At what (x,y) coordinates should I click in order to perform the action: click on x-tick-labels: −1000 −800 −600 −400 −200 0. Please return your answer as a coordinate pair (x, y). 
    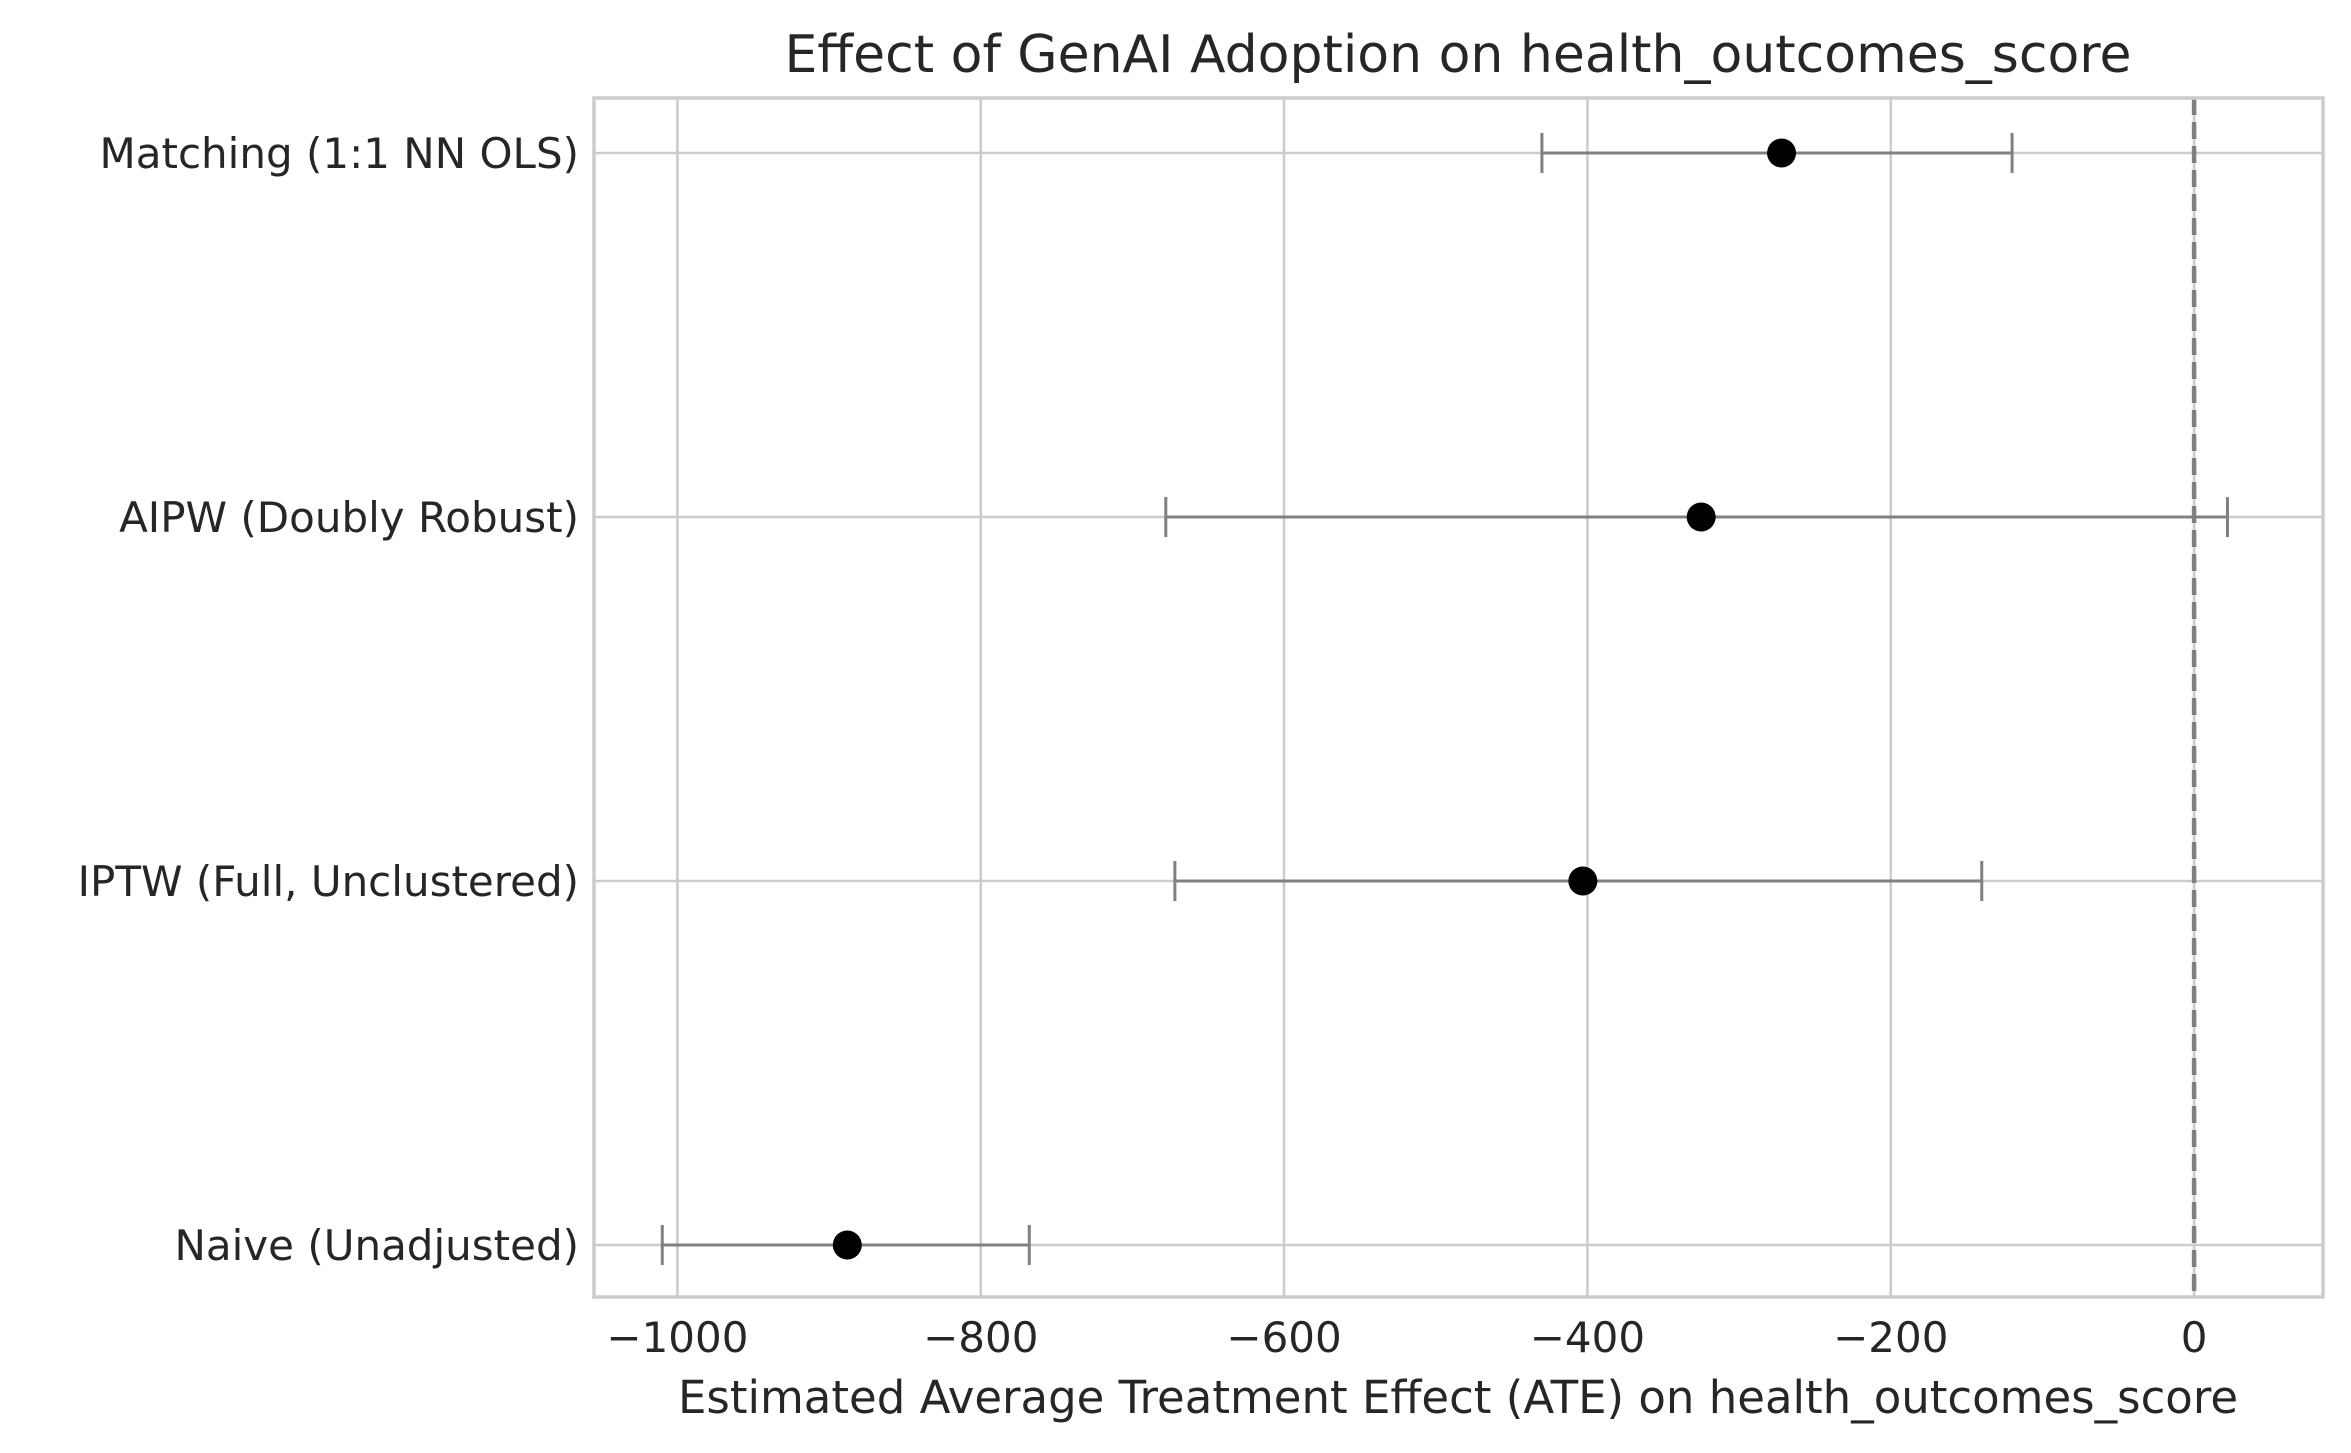
    Looking at the image, I should click on (1406, 1337).